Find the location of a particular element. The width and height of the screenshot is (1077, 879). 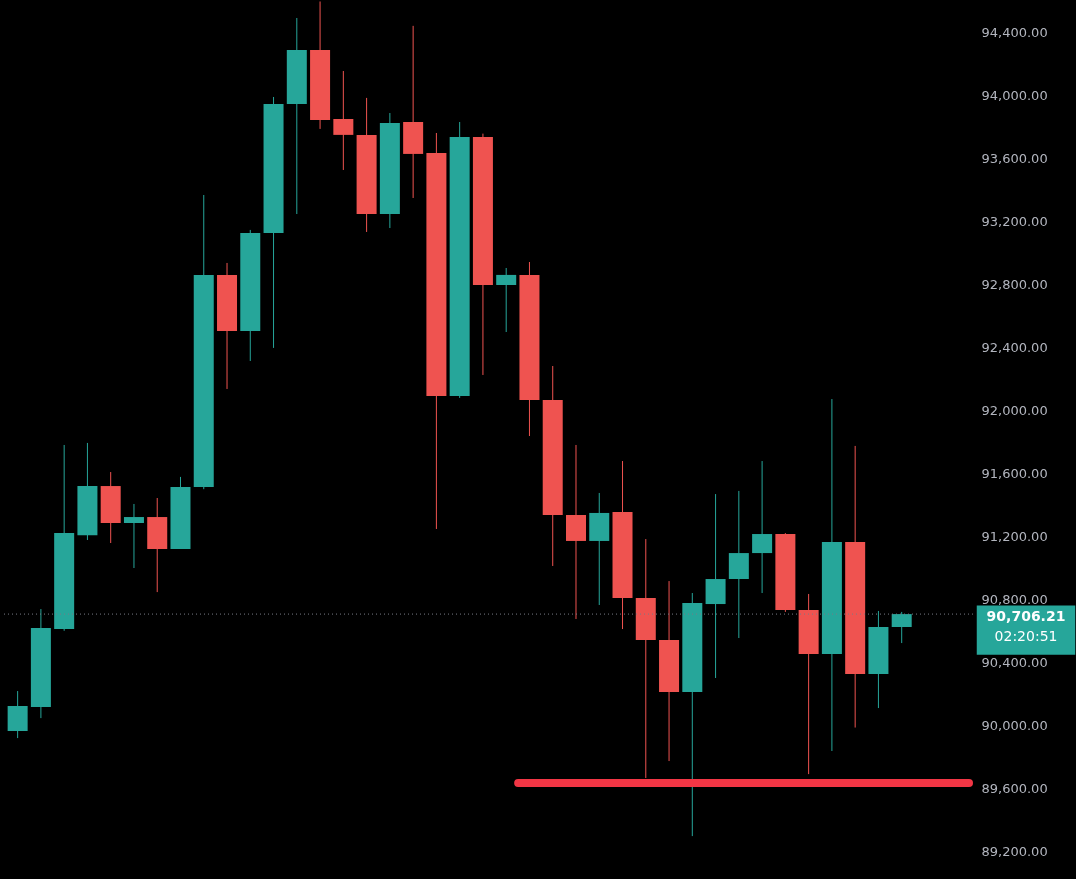

y-tick-label: 94,400.00 is located at coordinates (1014, 33).